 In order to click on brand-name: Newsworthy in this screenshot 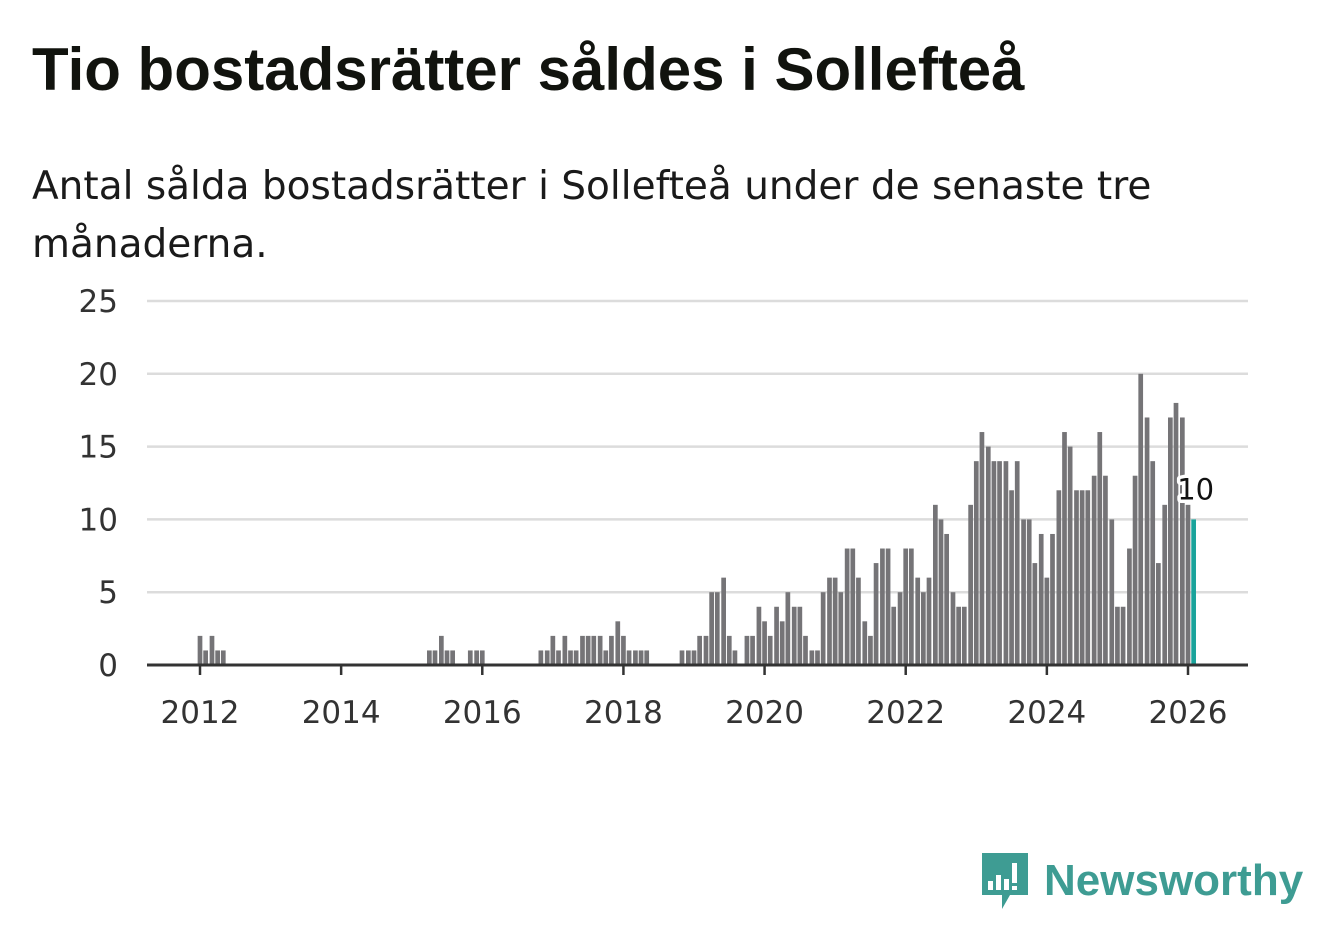, I will do `click(1174, 880)`.